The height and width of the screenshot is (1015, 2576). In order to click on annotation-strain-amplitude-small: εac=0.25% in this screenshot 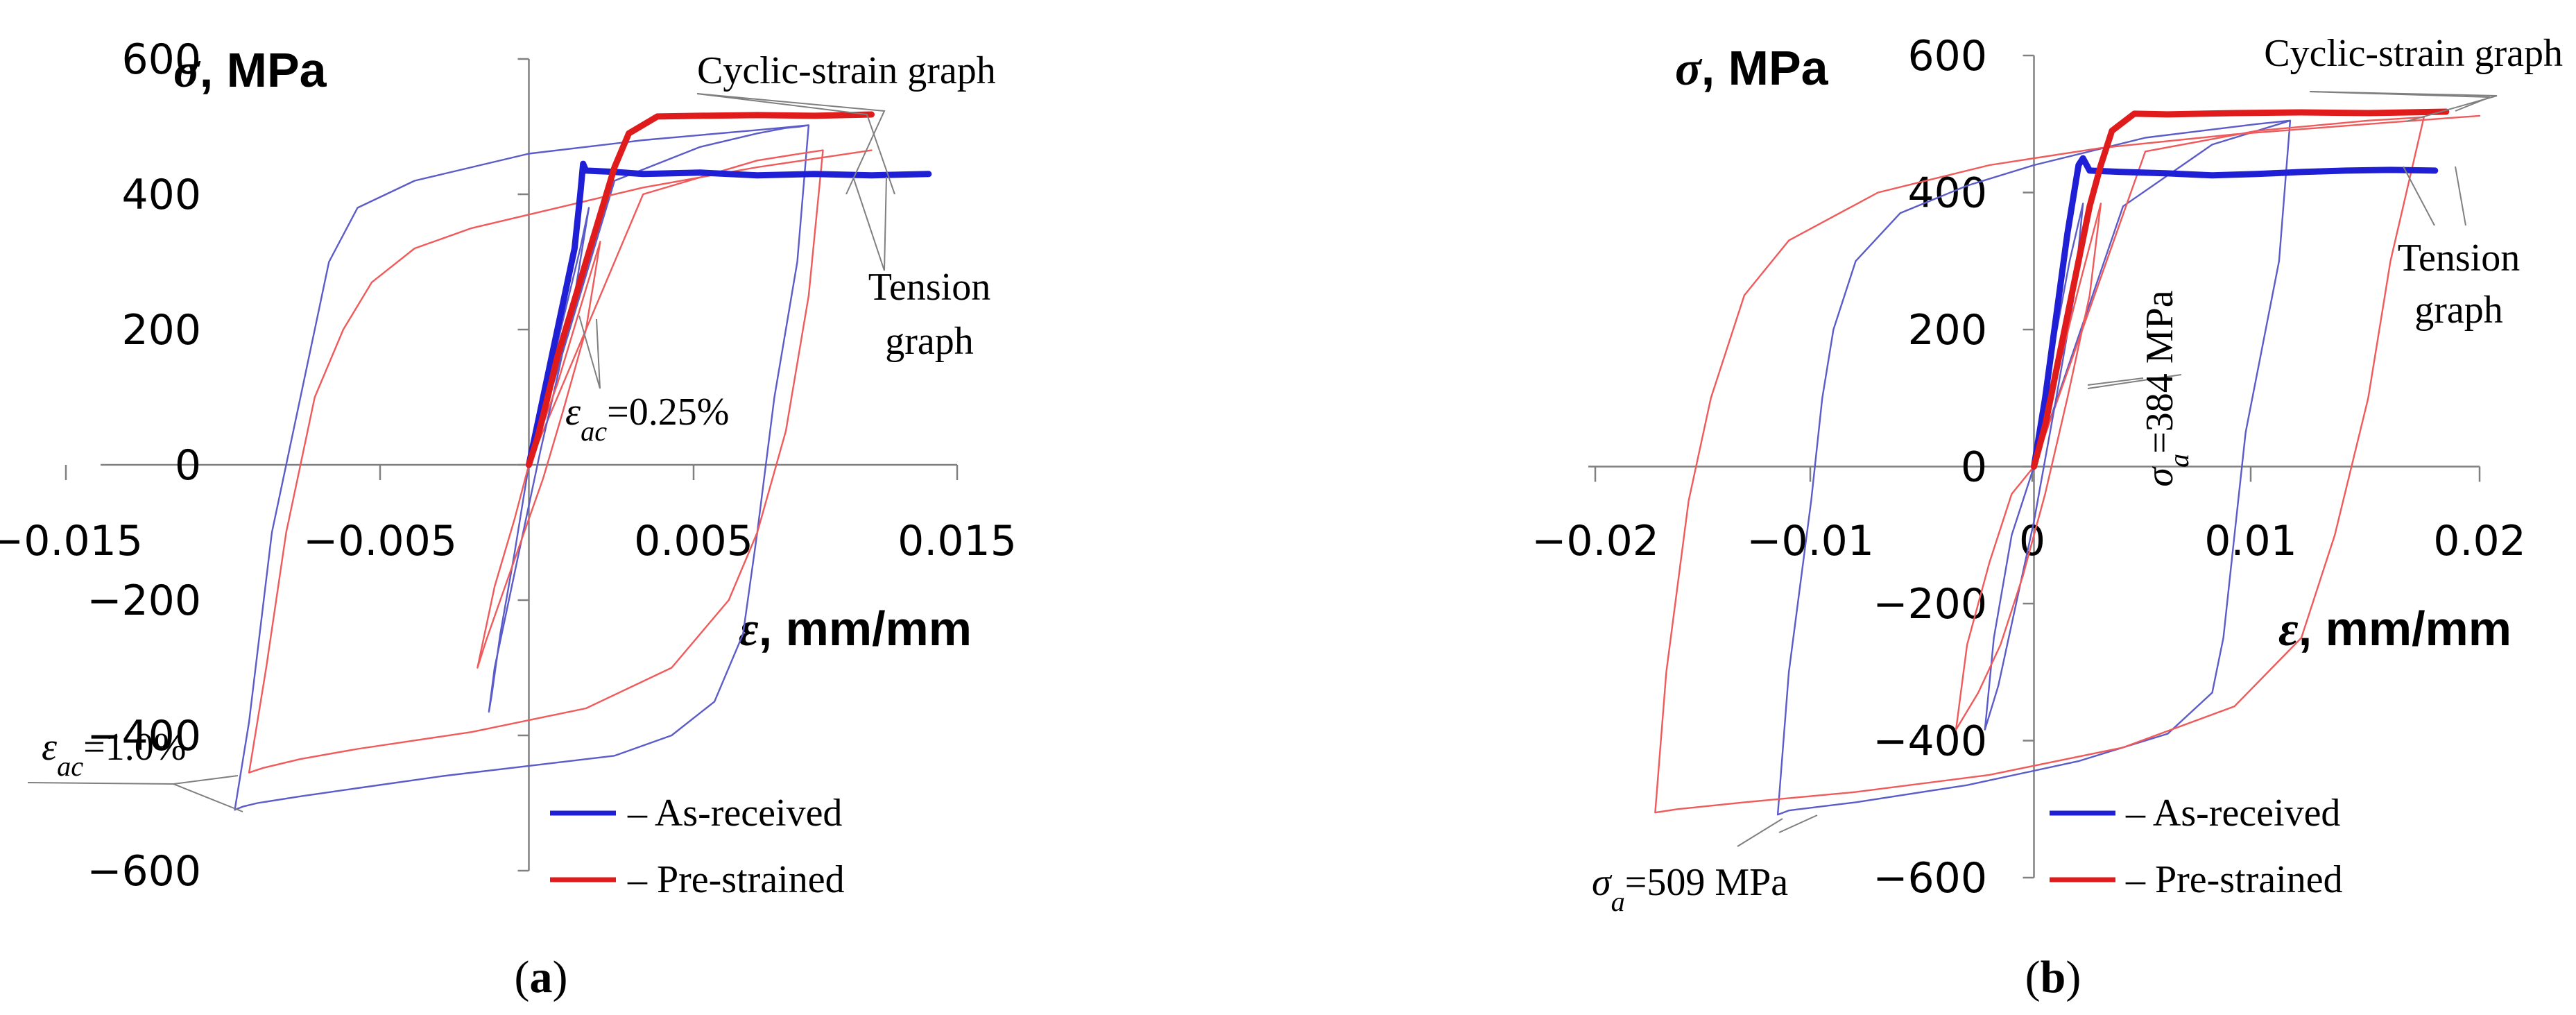, I will do `click(647, 419)`.